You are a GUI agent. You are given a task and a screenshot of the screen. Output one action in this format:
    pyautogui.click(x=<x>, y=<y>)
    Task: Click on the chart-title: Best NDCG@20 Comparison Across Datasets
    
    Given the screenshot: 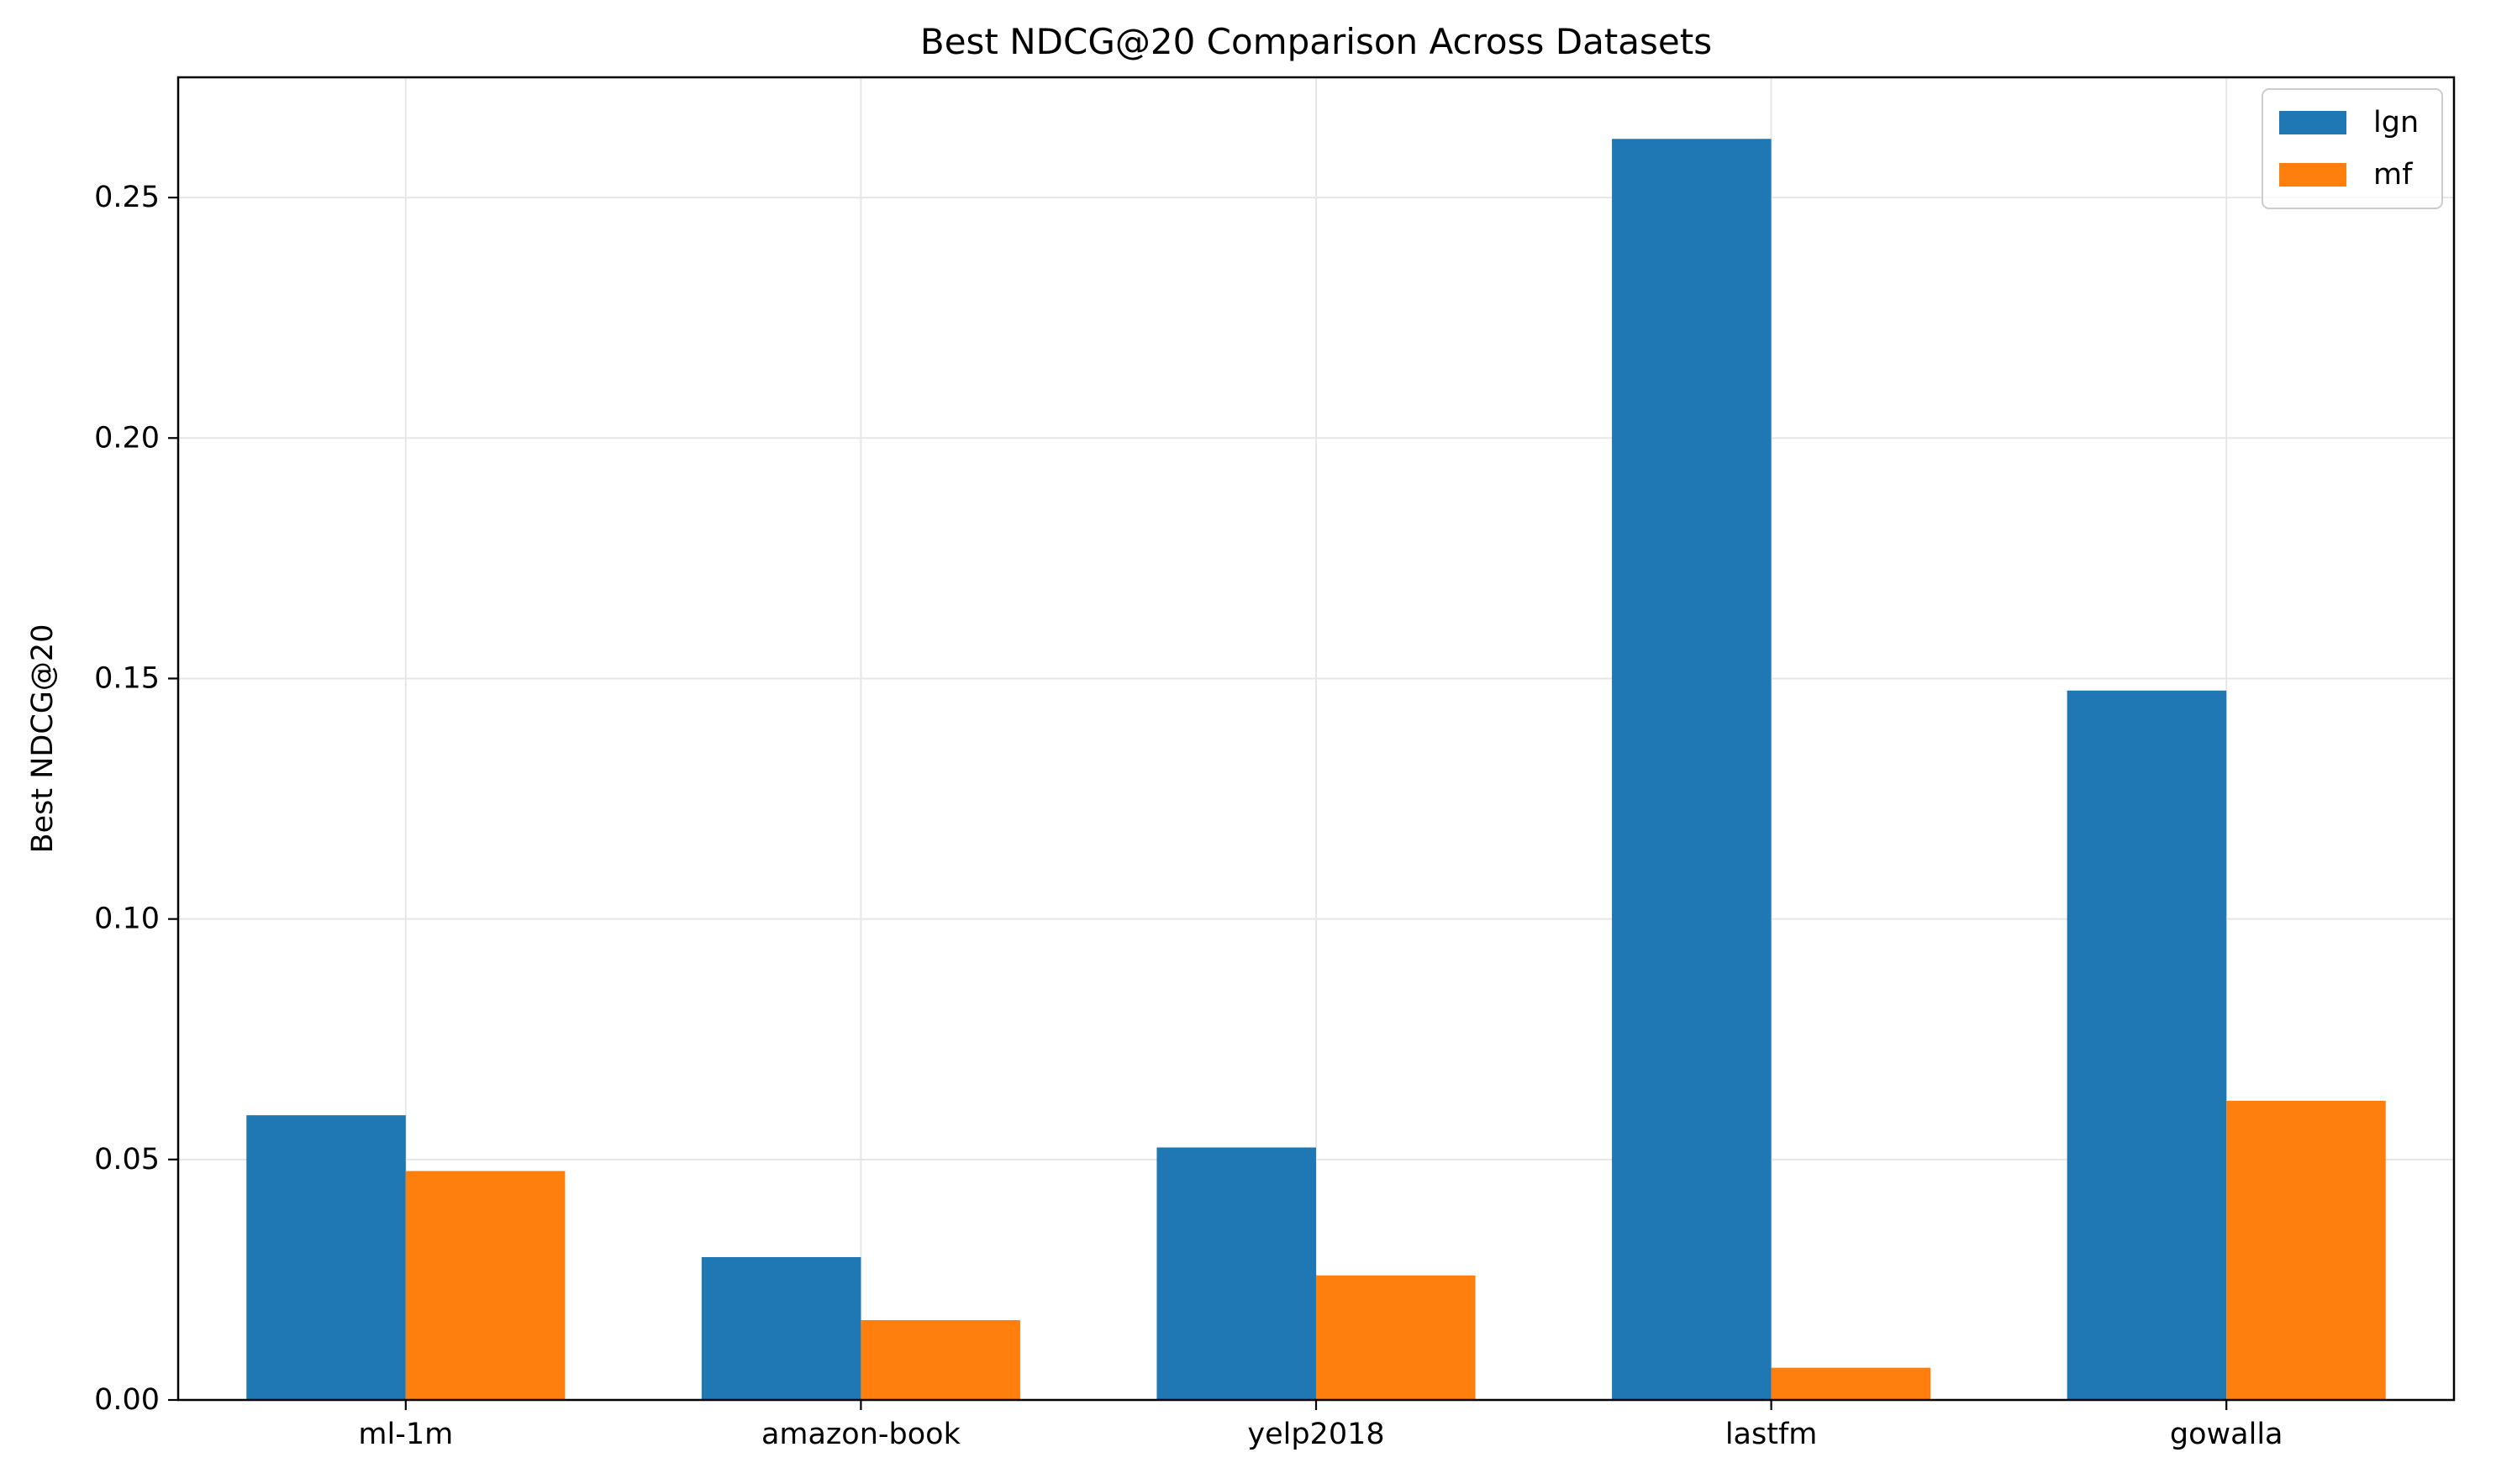 What is the action you would take?
    pyautogui.click(x=1316, y=41)
    